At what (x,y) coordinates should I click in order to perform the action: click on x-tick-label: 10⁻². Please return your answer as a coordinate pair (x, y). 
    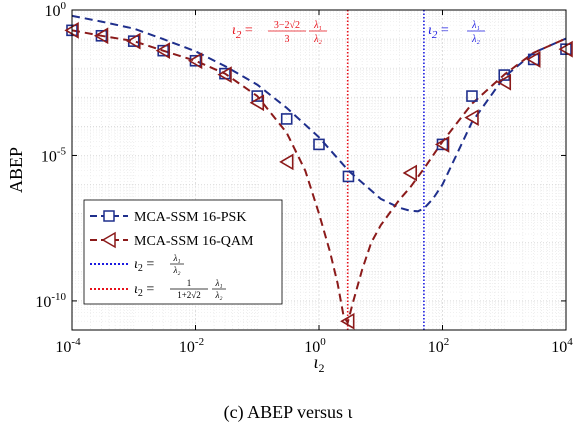
    Looking at the image, I should click on (191, 346).